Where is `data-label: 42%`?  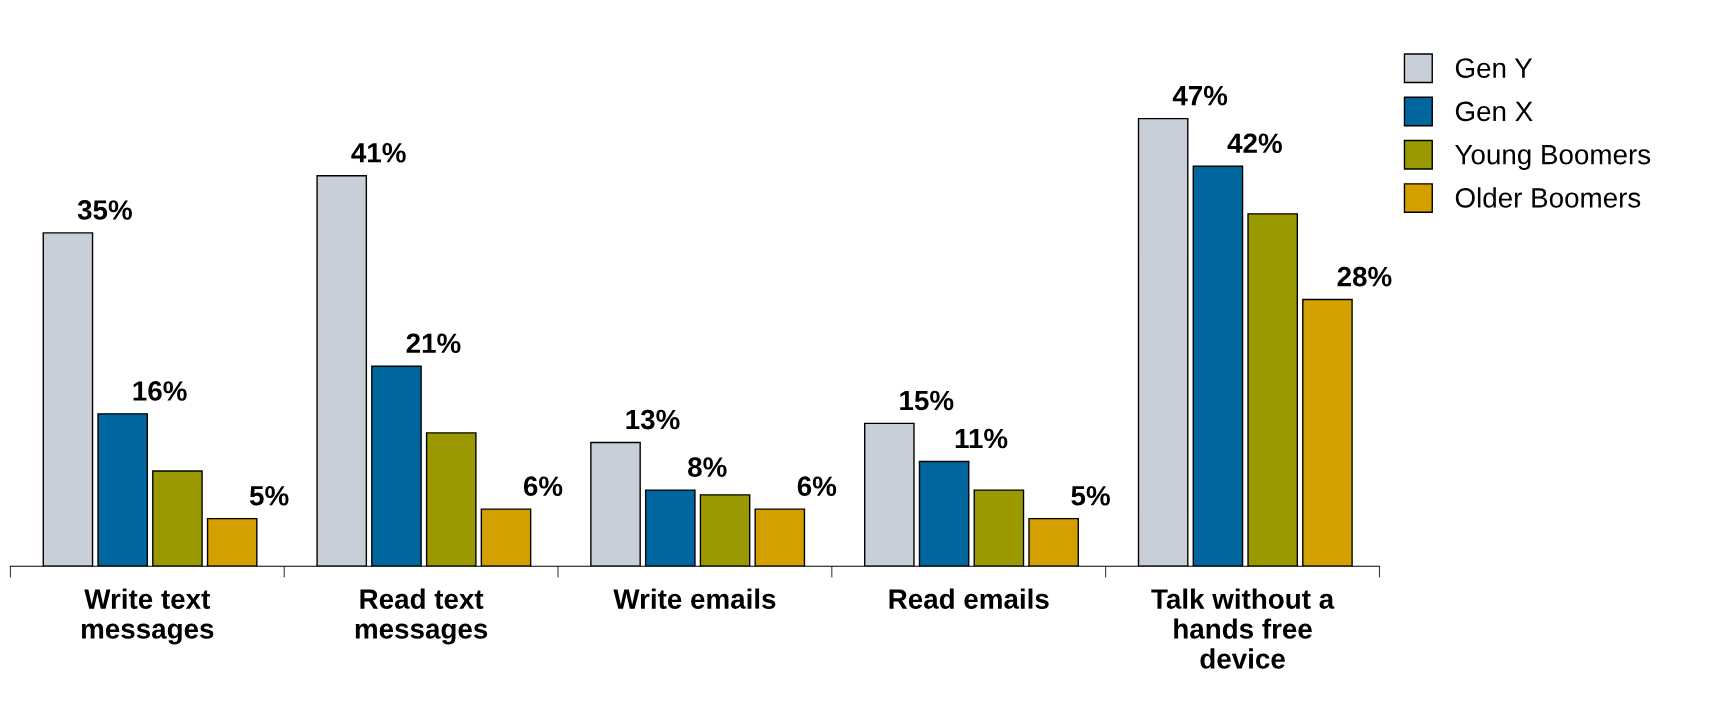
data-label: 42% is located at coordinates (1254, 143).